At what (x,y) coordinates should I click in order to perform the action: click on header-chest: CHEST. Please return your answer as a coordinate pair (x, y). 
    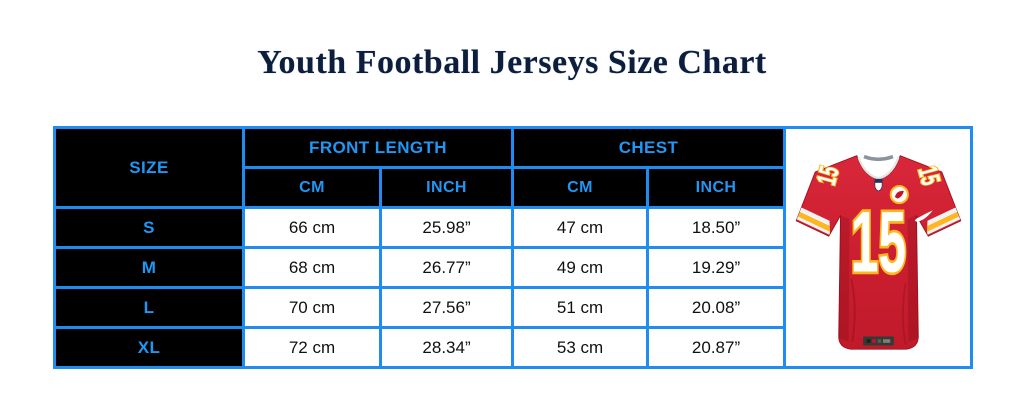
    Looking at the image, I should click on (649, 147).